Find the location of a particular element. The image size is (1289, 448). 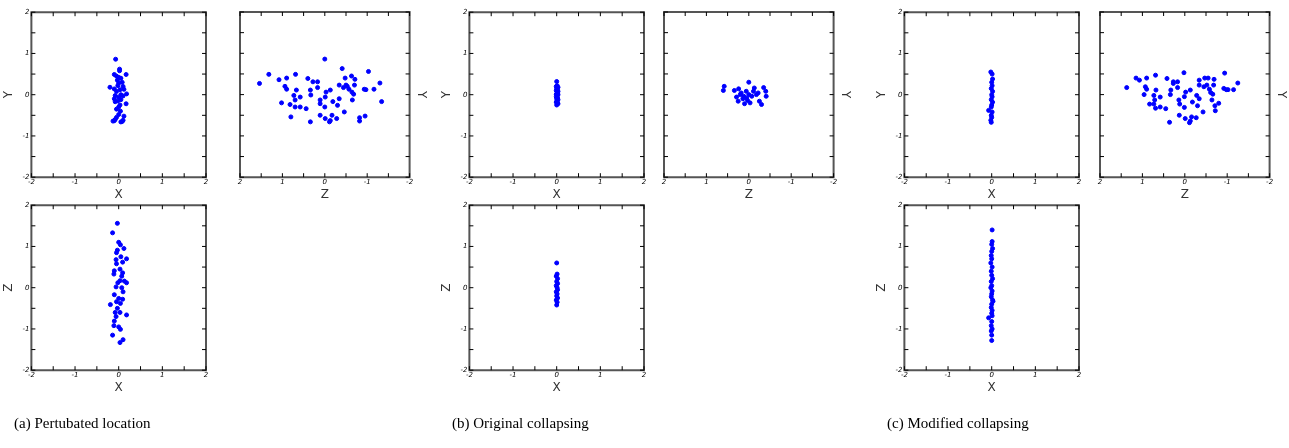

text: (a) Pertubated location is located at coordinates (82, 423).